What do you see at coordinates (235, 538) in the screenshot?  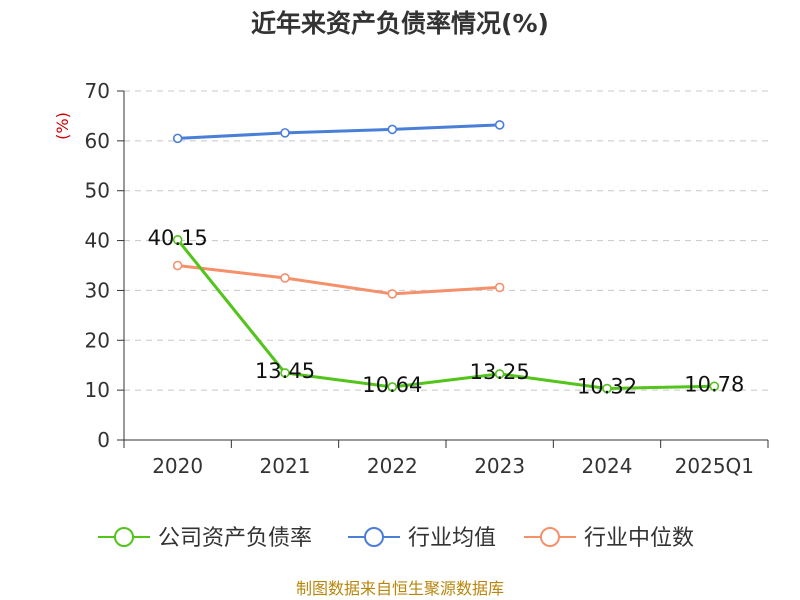 I see `legend-label: 公司资产负债率` at bounding box center [235, 538].